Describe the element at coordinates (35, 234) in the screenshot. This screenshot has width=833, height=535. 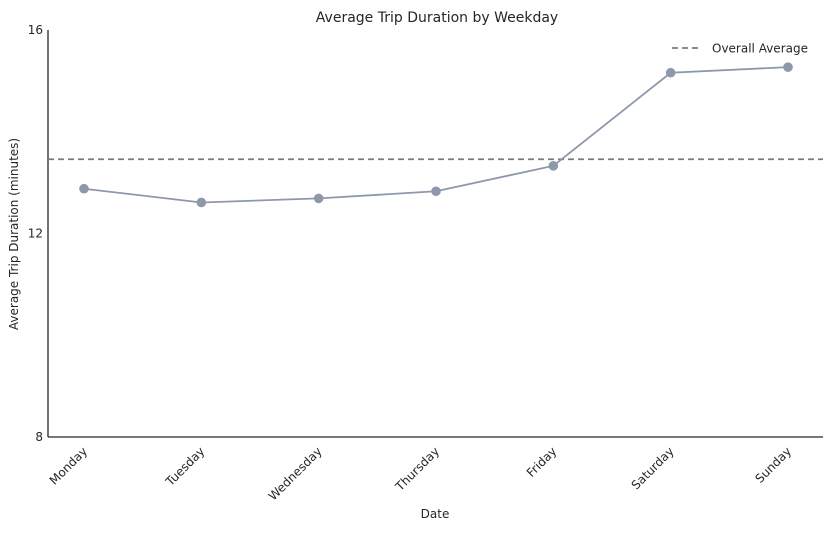
I see `y-tick-label: 12` at that location.